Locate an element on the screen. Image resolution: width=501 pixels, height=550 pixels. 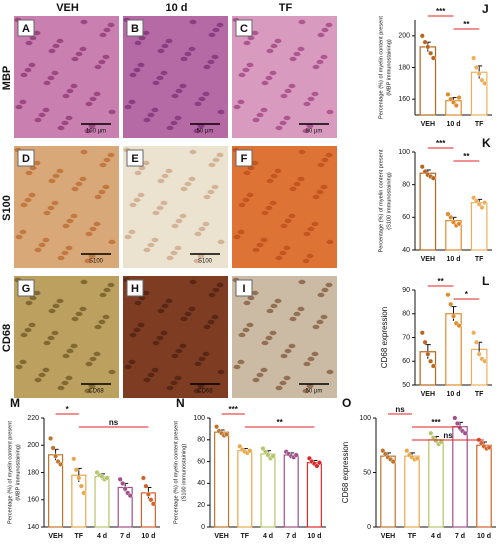
significance-label: ** is located at coordinates (279, 422).